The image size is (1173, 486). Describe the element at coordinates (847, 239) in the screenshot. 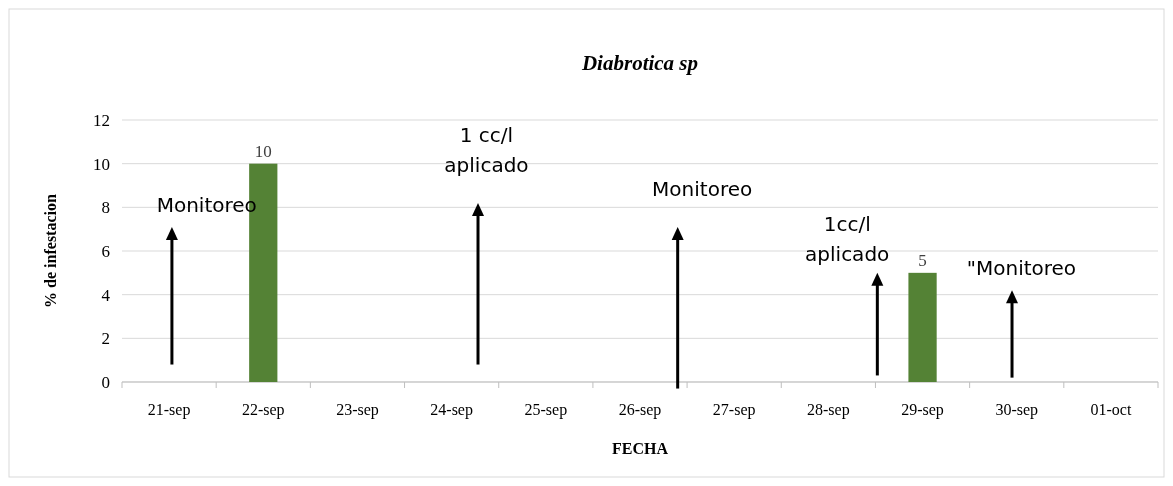

I see `annotation: 1cc/l aplicado` at that location.